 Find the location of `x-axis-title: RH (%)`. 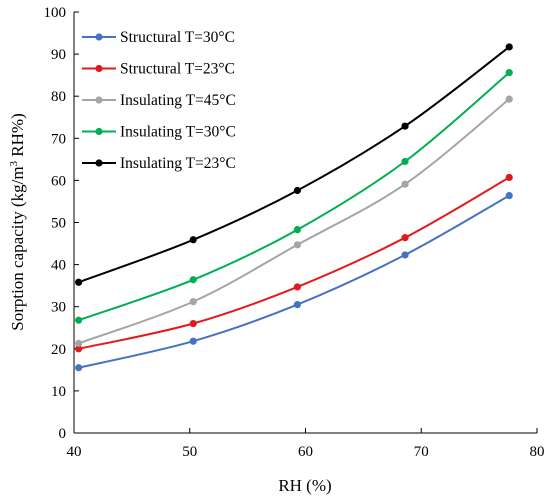

x-axis-title: RH (%) is located at coordinates (304, 485).